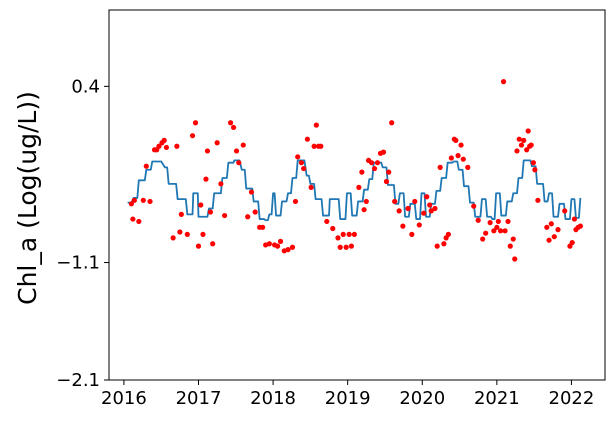 The height and width of the screenshot is (424, 614). Describe the element at coordinates (78, 380) in the screenshot. I see `y-tick-label: −2.1` at that location.